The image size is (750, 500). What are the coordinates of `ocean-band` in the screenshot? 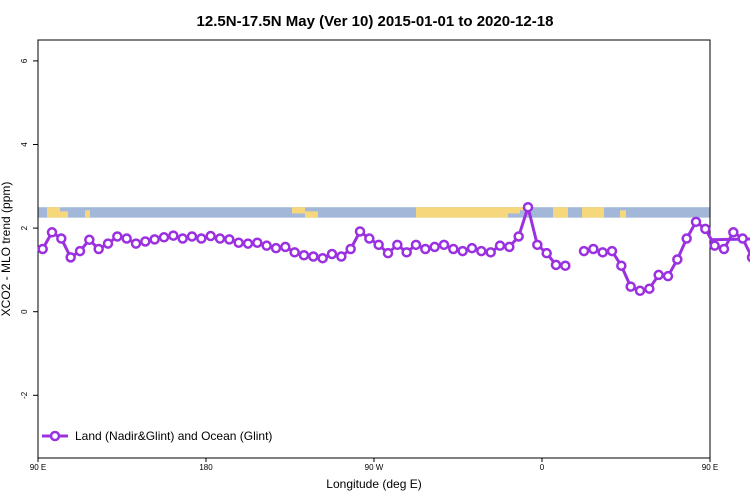 It's located at (374, 212).